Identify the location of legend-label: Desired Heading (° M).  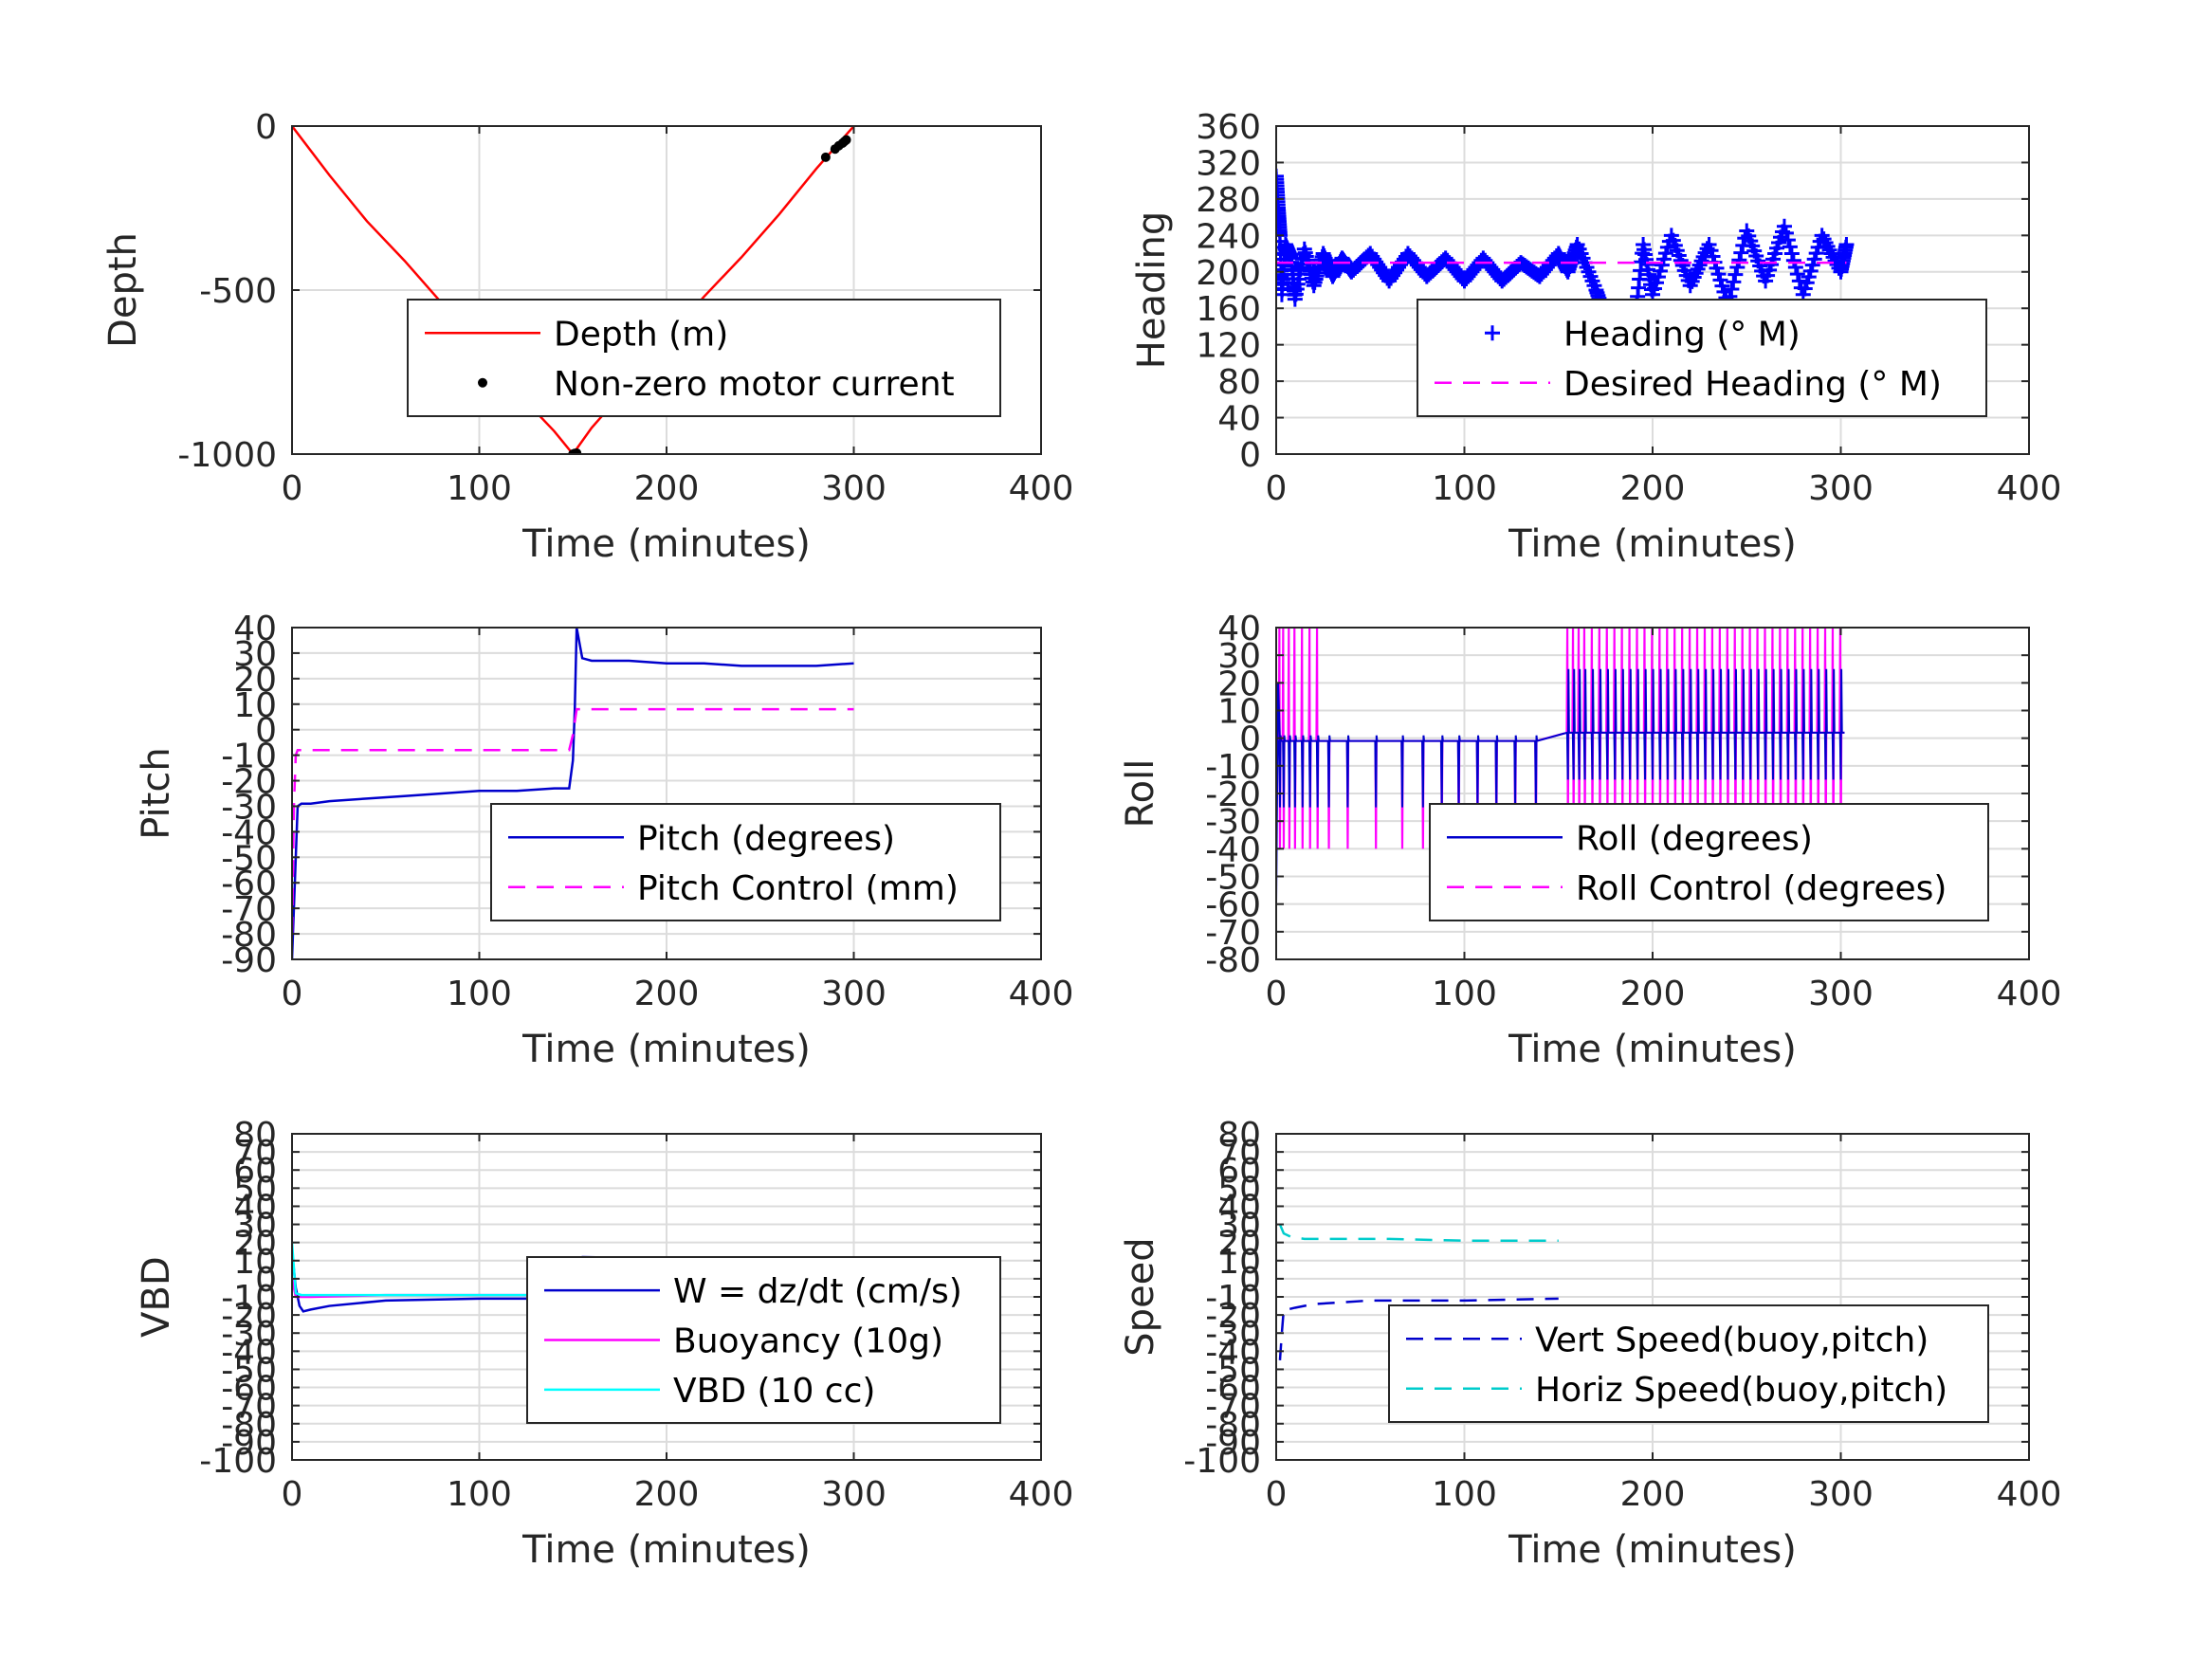
(1752, 384).